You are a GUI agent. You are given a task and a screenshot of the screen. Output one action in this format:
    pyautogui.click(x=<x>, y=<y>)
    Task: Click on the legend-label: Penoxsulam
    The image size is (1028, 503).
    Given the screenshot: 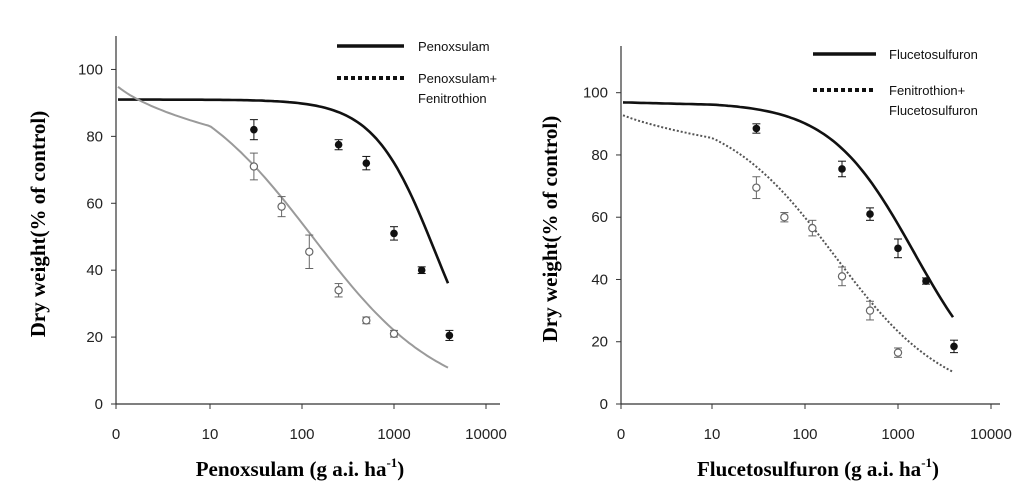 What is the action you would take?
    pyautogui.click(x=454, y=46)
    